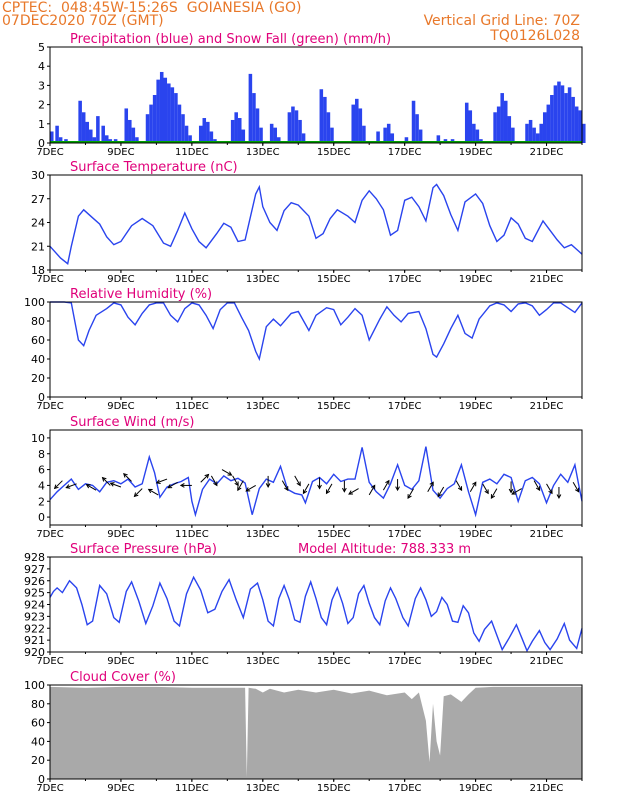  I want to click on y-tick-label: 0, so click(41, 517).